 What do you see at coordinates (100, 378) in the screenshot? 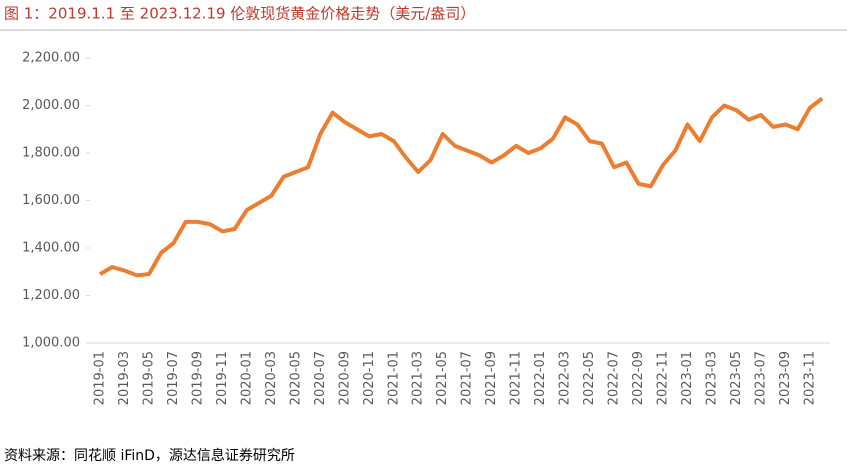
I see `x-tick-label: 2019-01` at bounding box center [100, 378].